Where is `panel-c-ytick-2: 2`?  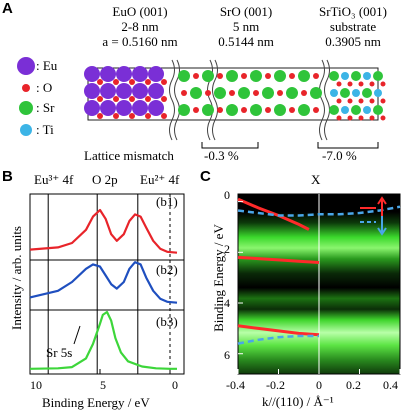
panel-c-ytick-2: 2 is located at coordinates (227, 249).